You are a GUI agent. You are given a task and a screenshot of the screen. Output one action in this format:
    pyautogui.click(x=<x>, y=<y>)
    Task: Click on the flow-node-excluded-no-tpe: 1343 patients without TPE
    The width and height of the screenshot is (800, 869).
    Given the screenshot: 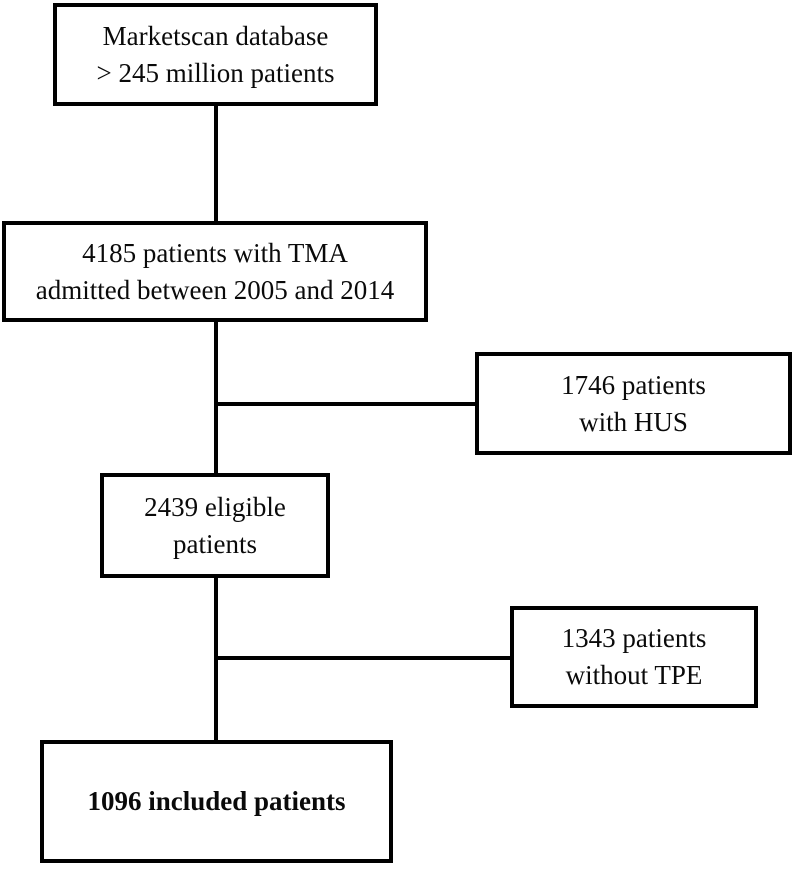 What is the action you would take?
    pyautogui.click(x=634, y=657)
    